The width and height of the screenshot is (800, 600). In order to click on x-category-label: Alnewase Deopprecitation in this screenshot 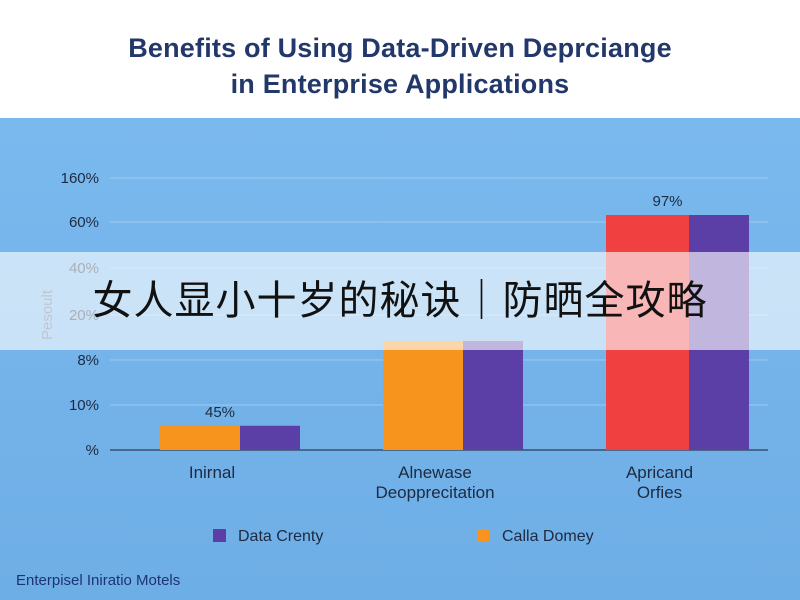, I will do `click(434, 482)`.